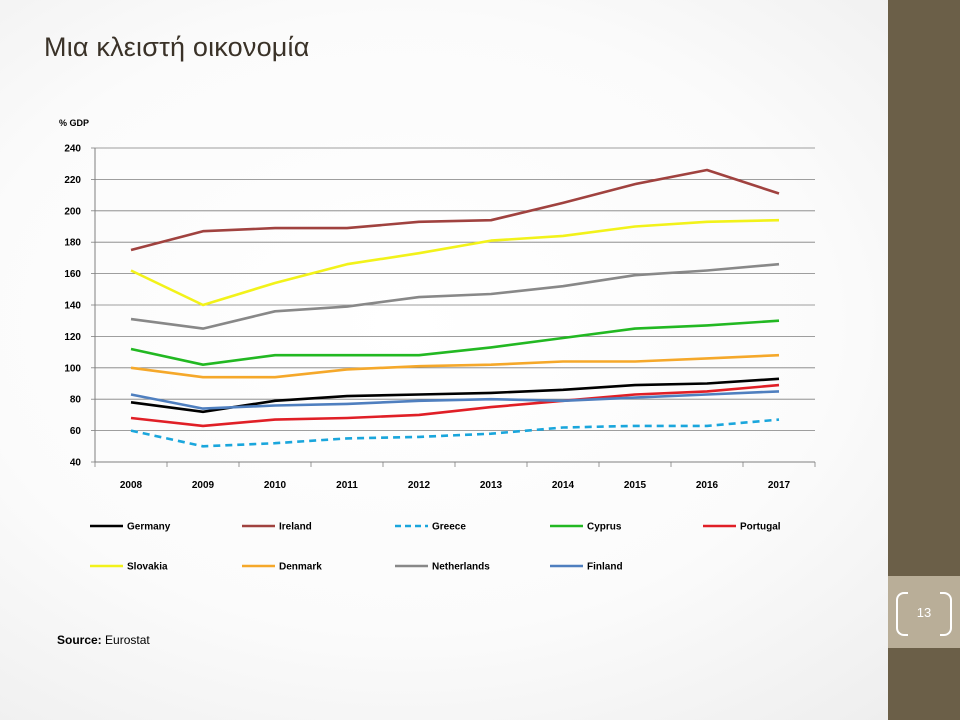 The width and height of the screenshot is (960, 720). Describe the element at coordinates (72, 337) in the screenshot. I see `y-tick-label: 120` at that location.